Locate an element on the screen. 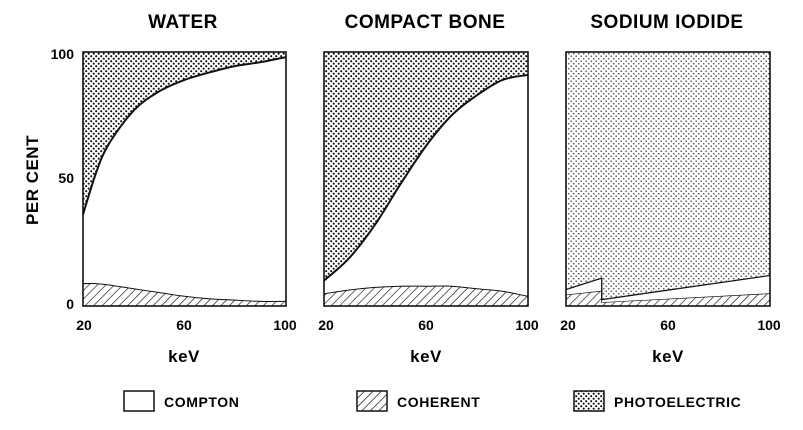 This screenshot has width=803, height=430. legend: COMPTON COHERENT PHOTOELECTRIC is located at coordinates (432, 401).